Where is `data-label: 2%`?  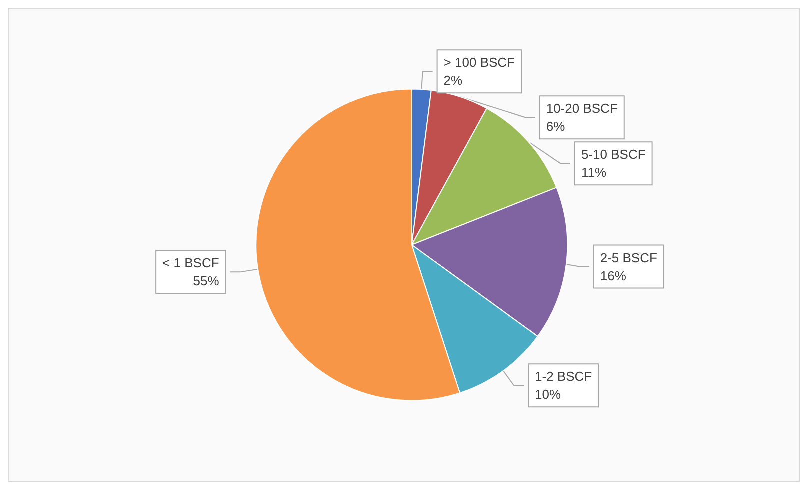 data-label: 2% is located at coordinates (454, 80).